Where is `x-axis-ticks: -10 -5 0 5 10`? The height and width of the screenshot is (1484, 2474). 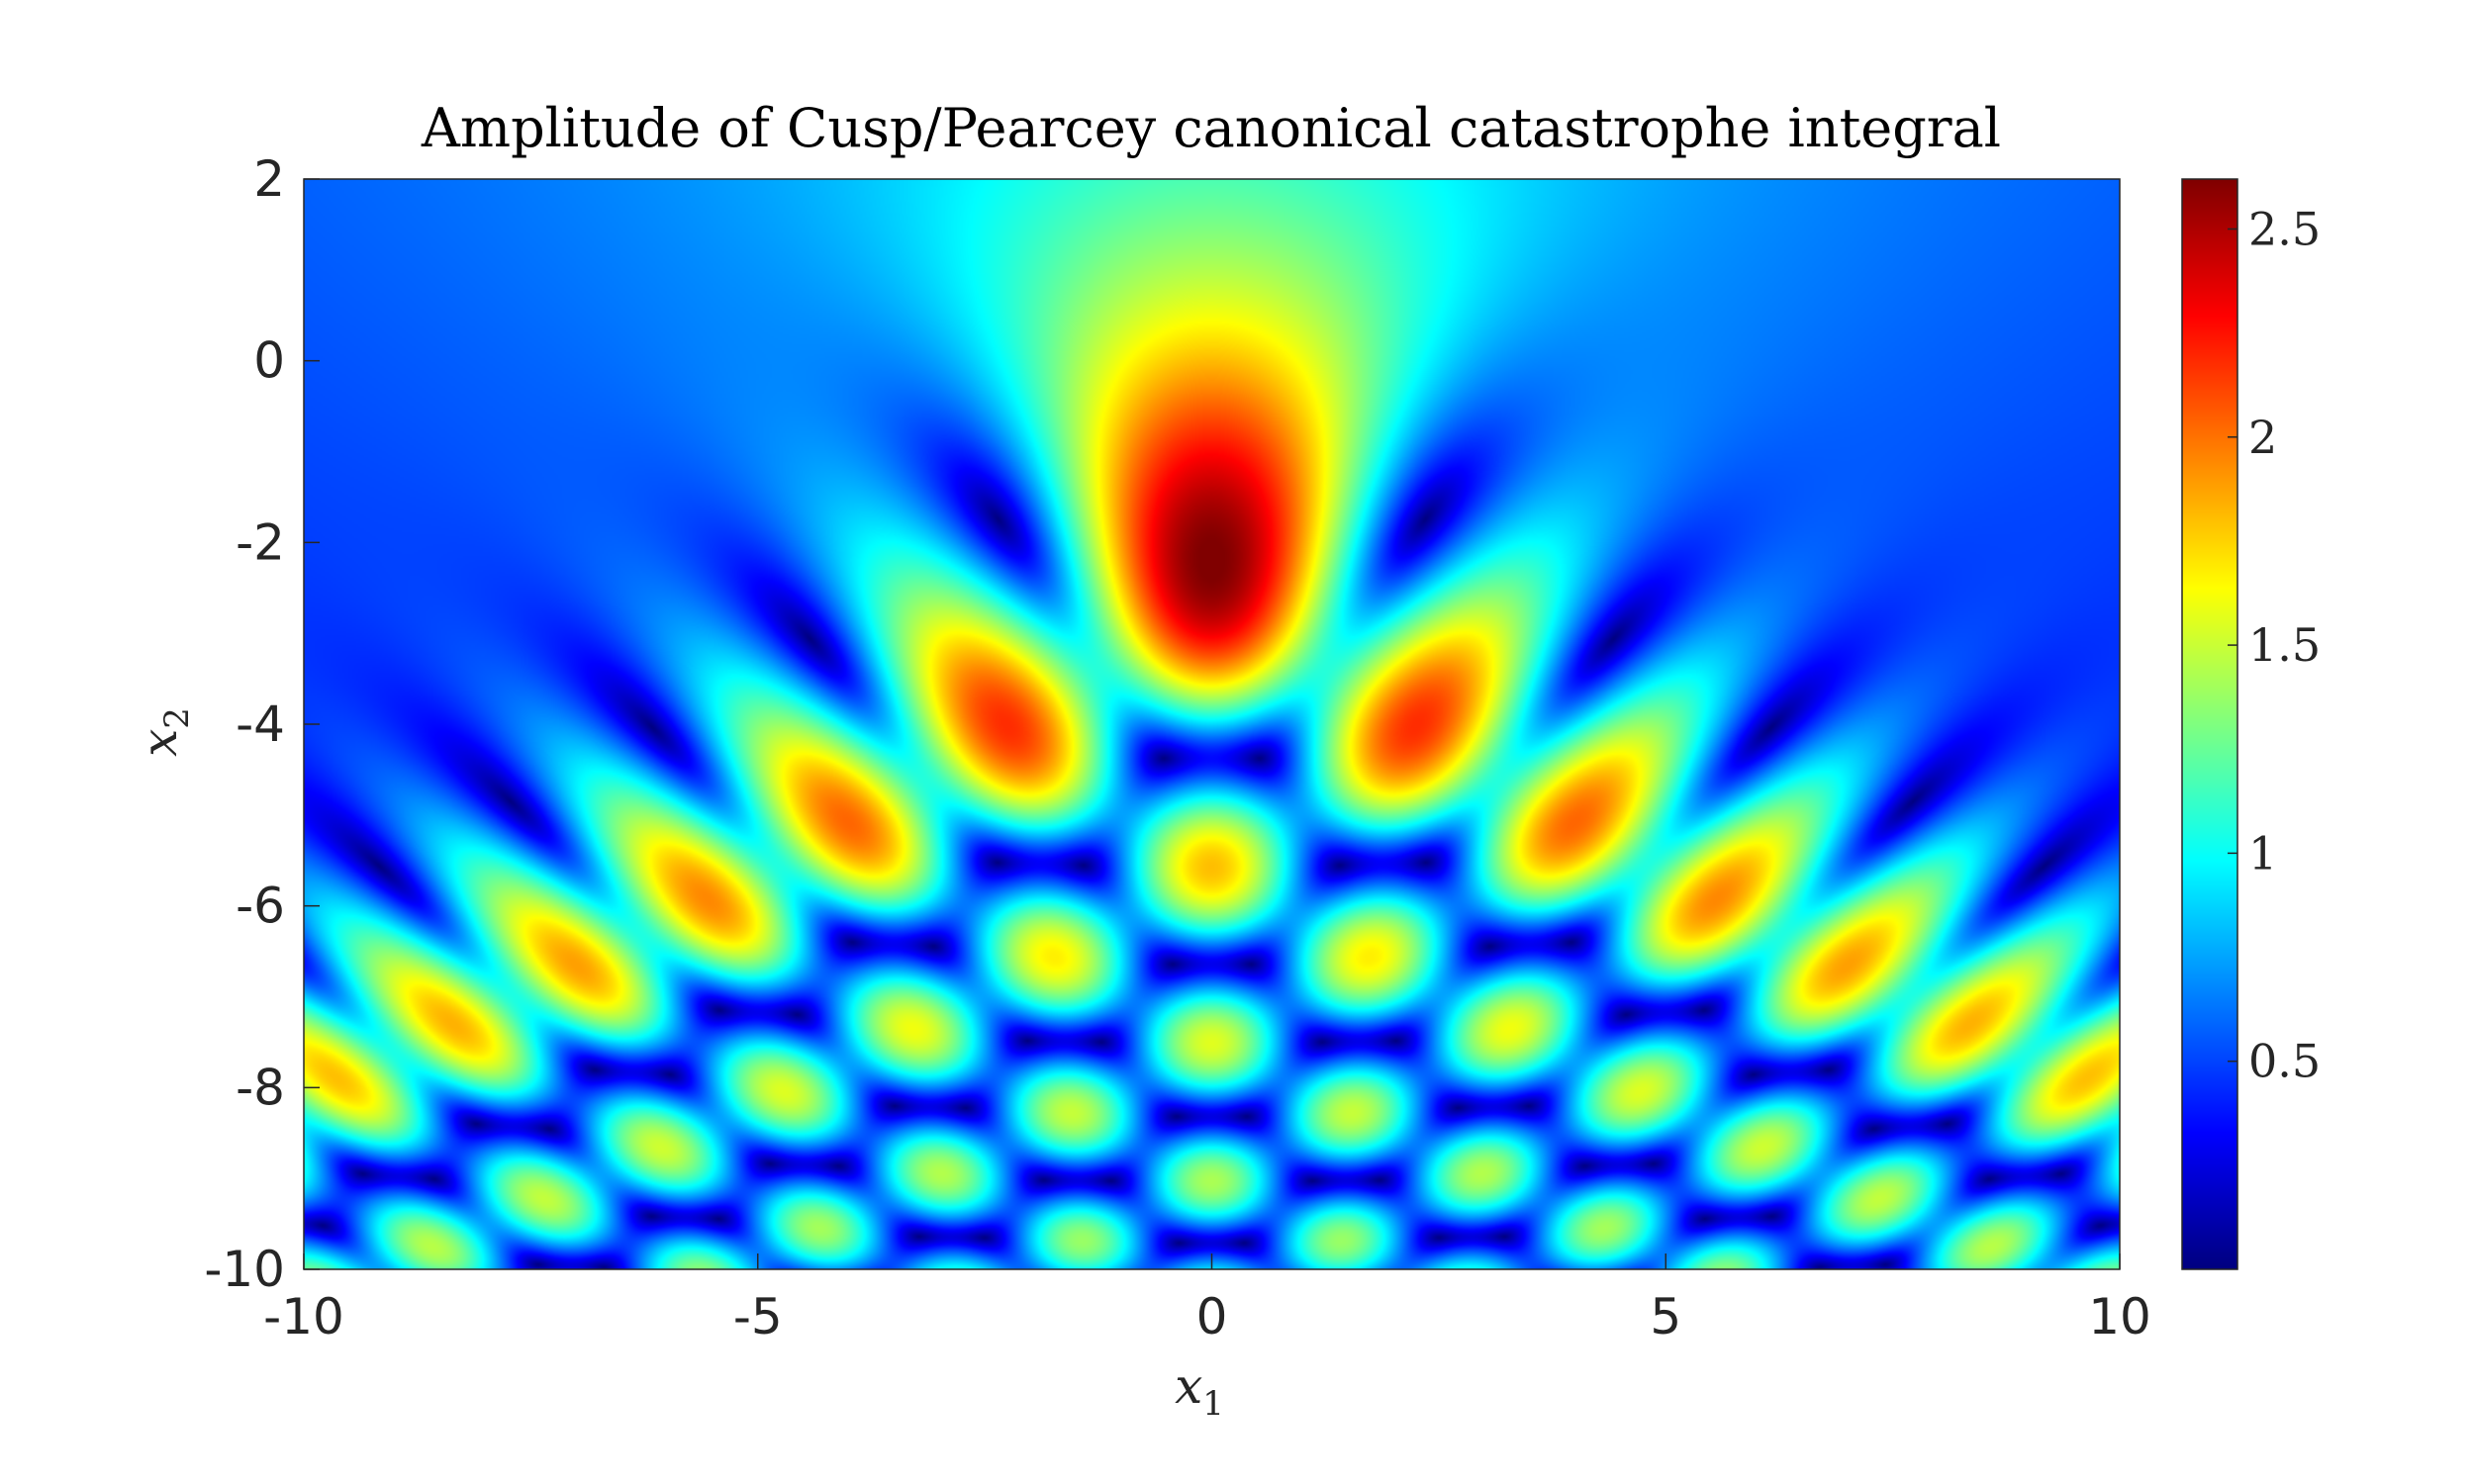 x-axis-ticks: -10 -5 0 5 10 is located at coordinates (1207, 1299).